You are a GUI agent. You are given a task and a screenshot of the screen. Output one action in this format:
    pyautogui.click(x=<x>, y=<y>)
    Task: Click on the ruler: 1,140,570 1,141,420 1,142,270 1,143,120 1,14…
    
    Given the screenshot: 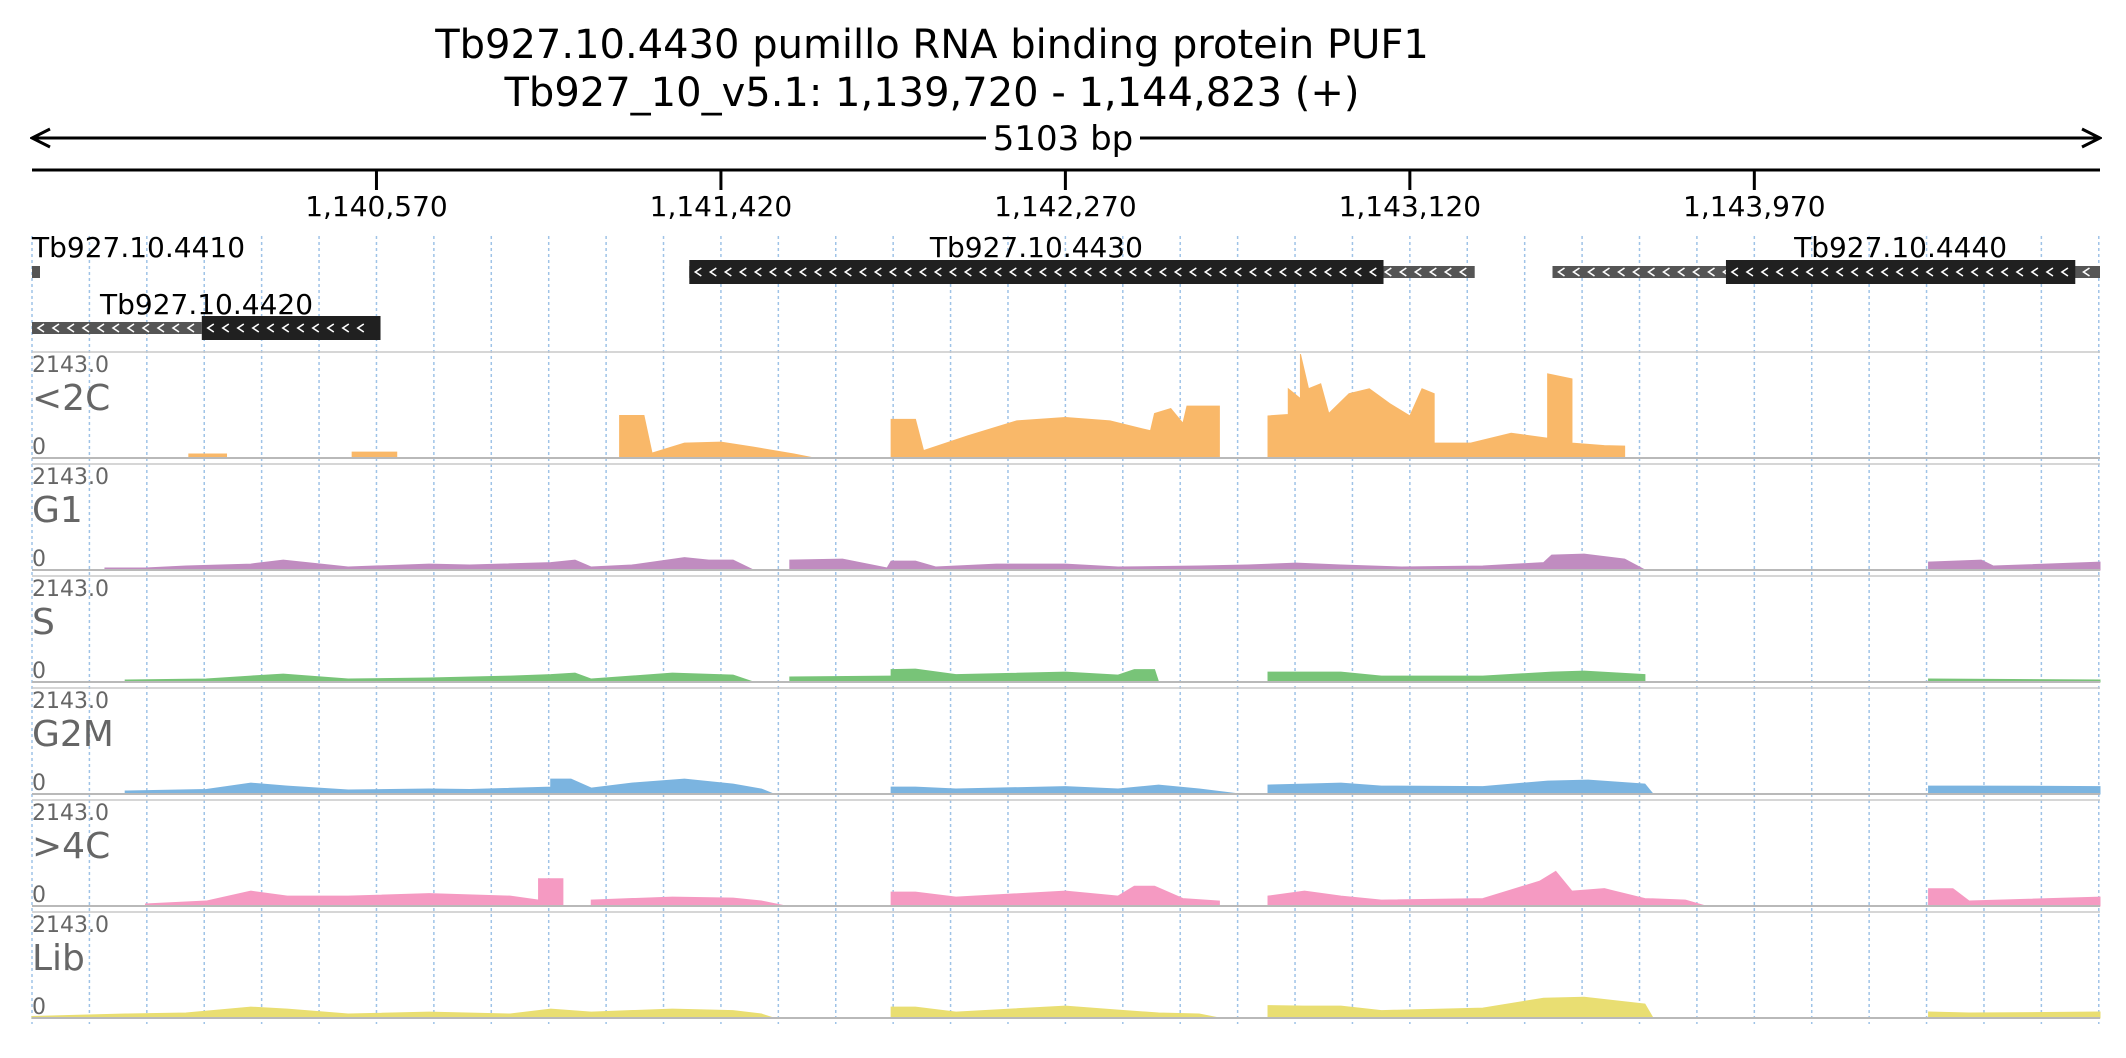 What is the action you would take?
    pyautogui.click(x=1065, y=196)
    